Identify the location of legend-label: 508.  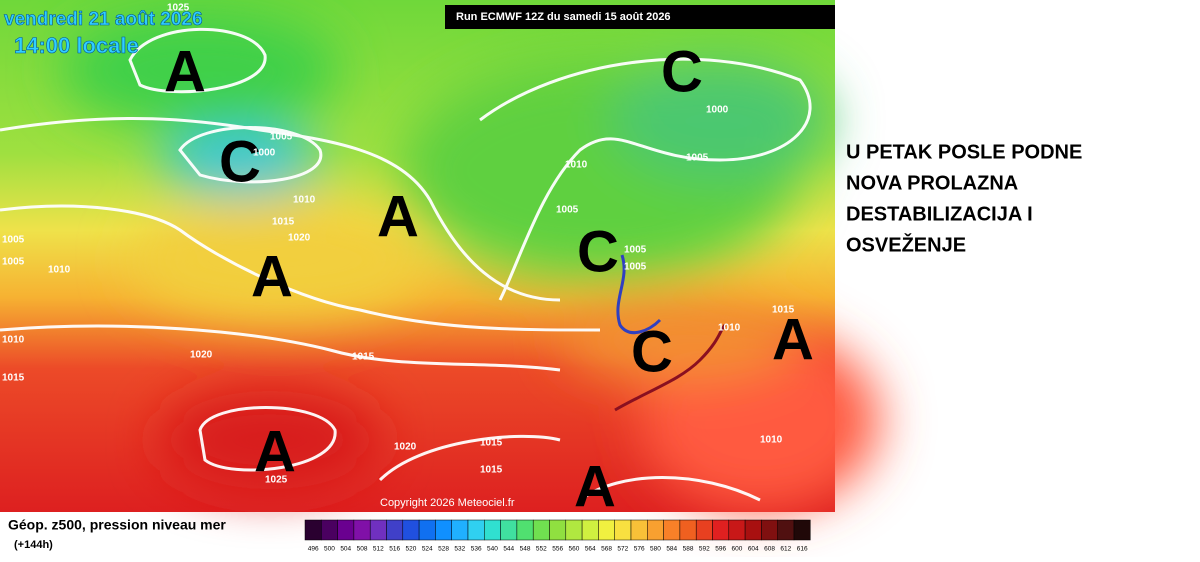
(362, 549).